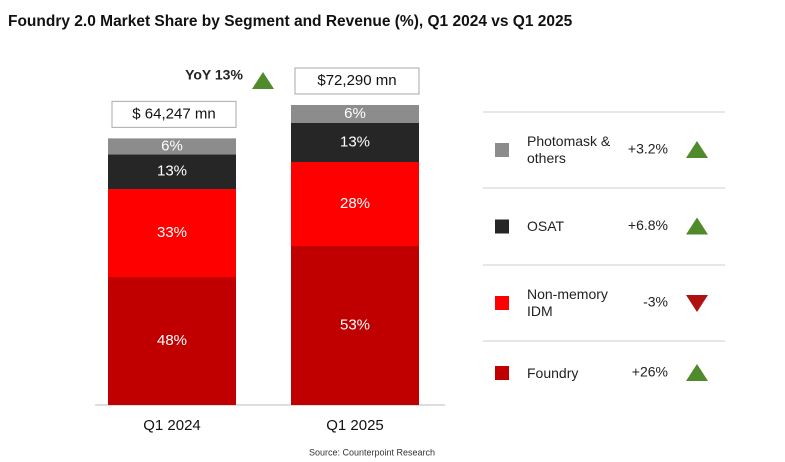 Image resolution: width=785 pixels, height=462 pixels. Describe the element at coordinates (569, 149) in the screenshot. I see `legend-text: Photomask & others` at that location.